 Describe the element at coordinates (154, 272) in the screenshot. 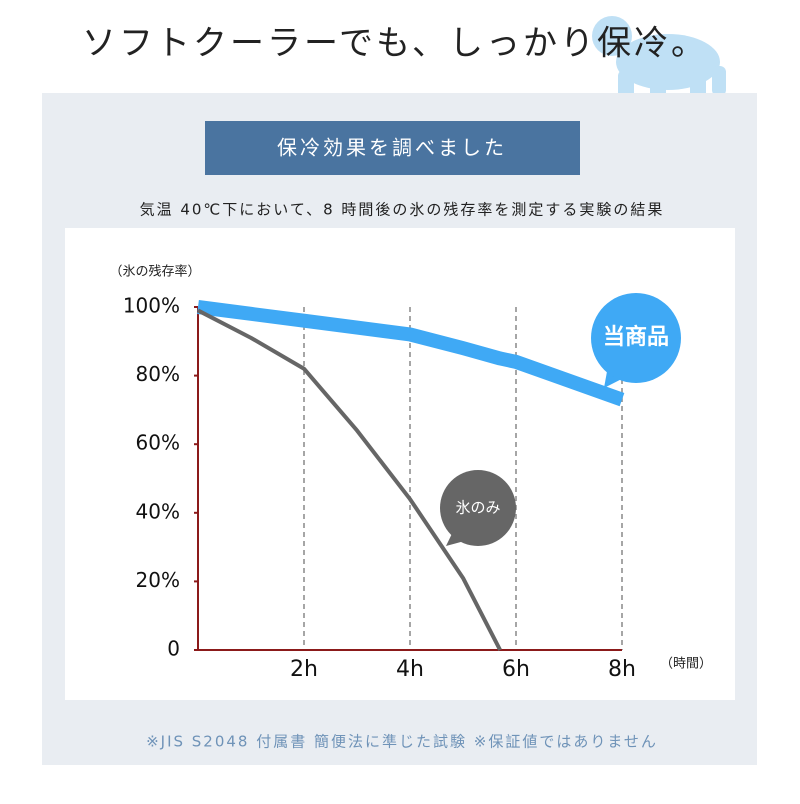

I see `y-axis-label: （氷の残存率）` at that location.